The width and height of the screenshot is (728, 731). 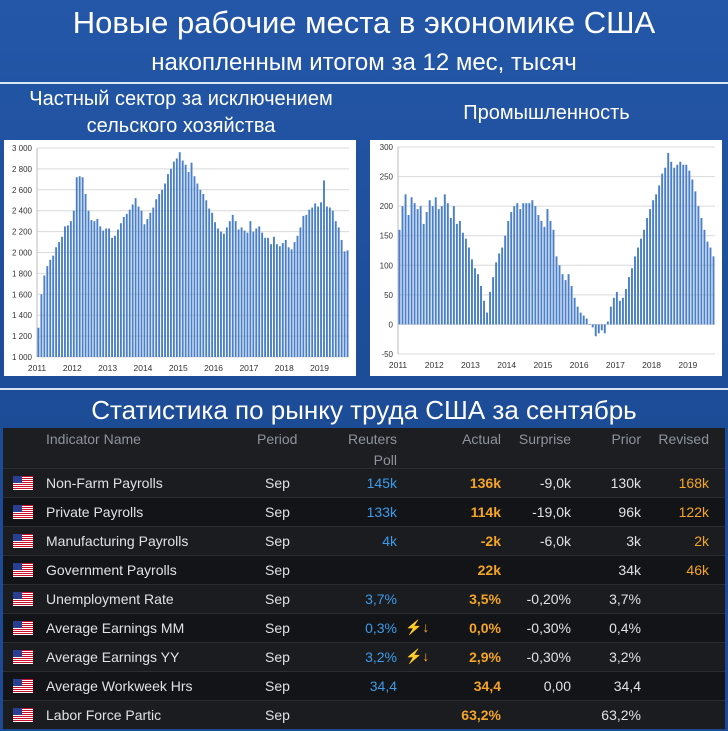 What do you see at coordinates (22, 232) in the screenshot?
I see `y-tick-label: 2 200` at bounding box center [22, 232].